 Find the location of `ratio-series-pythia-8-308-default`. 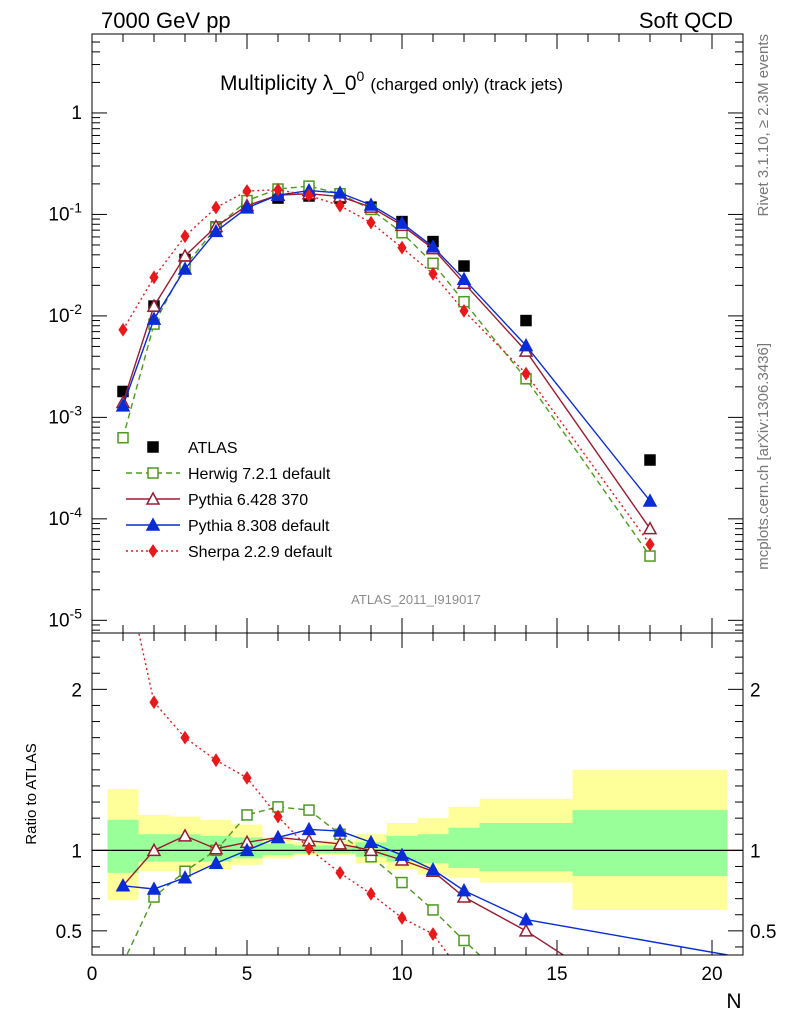

ratio-series-pythia-8-308-default is located at coordinates (421, 888).